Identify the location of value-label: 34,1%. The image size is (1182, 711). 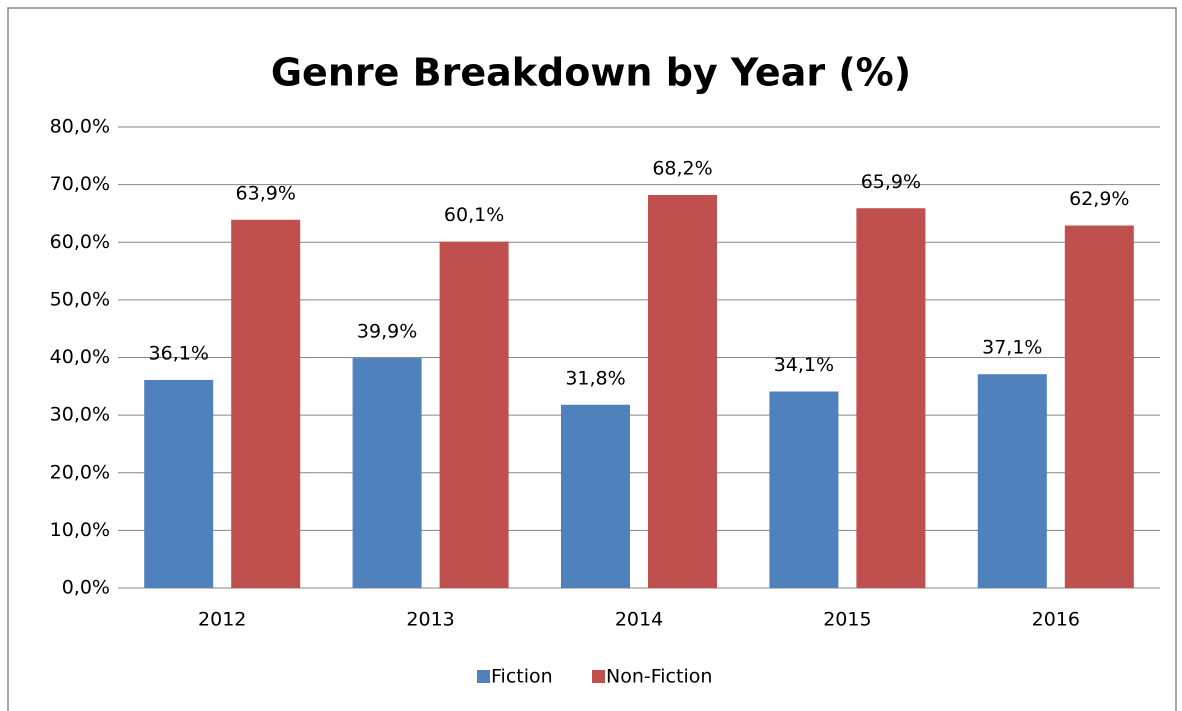
(804, 365).